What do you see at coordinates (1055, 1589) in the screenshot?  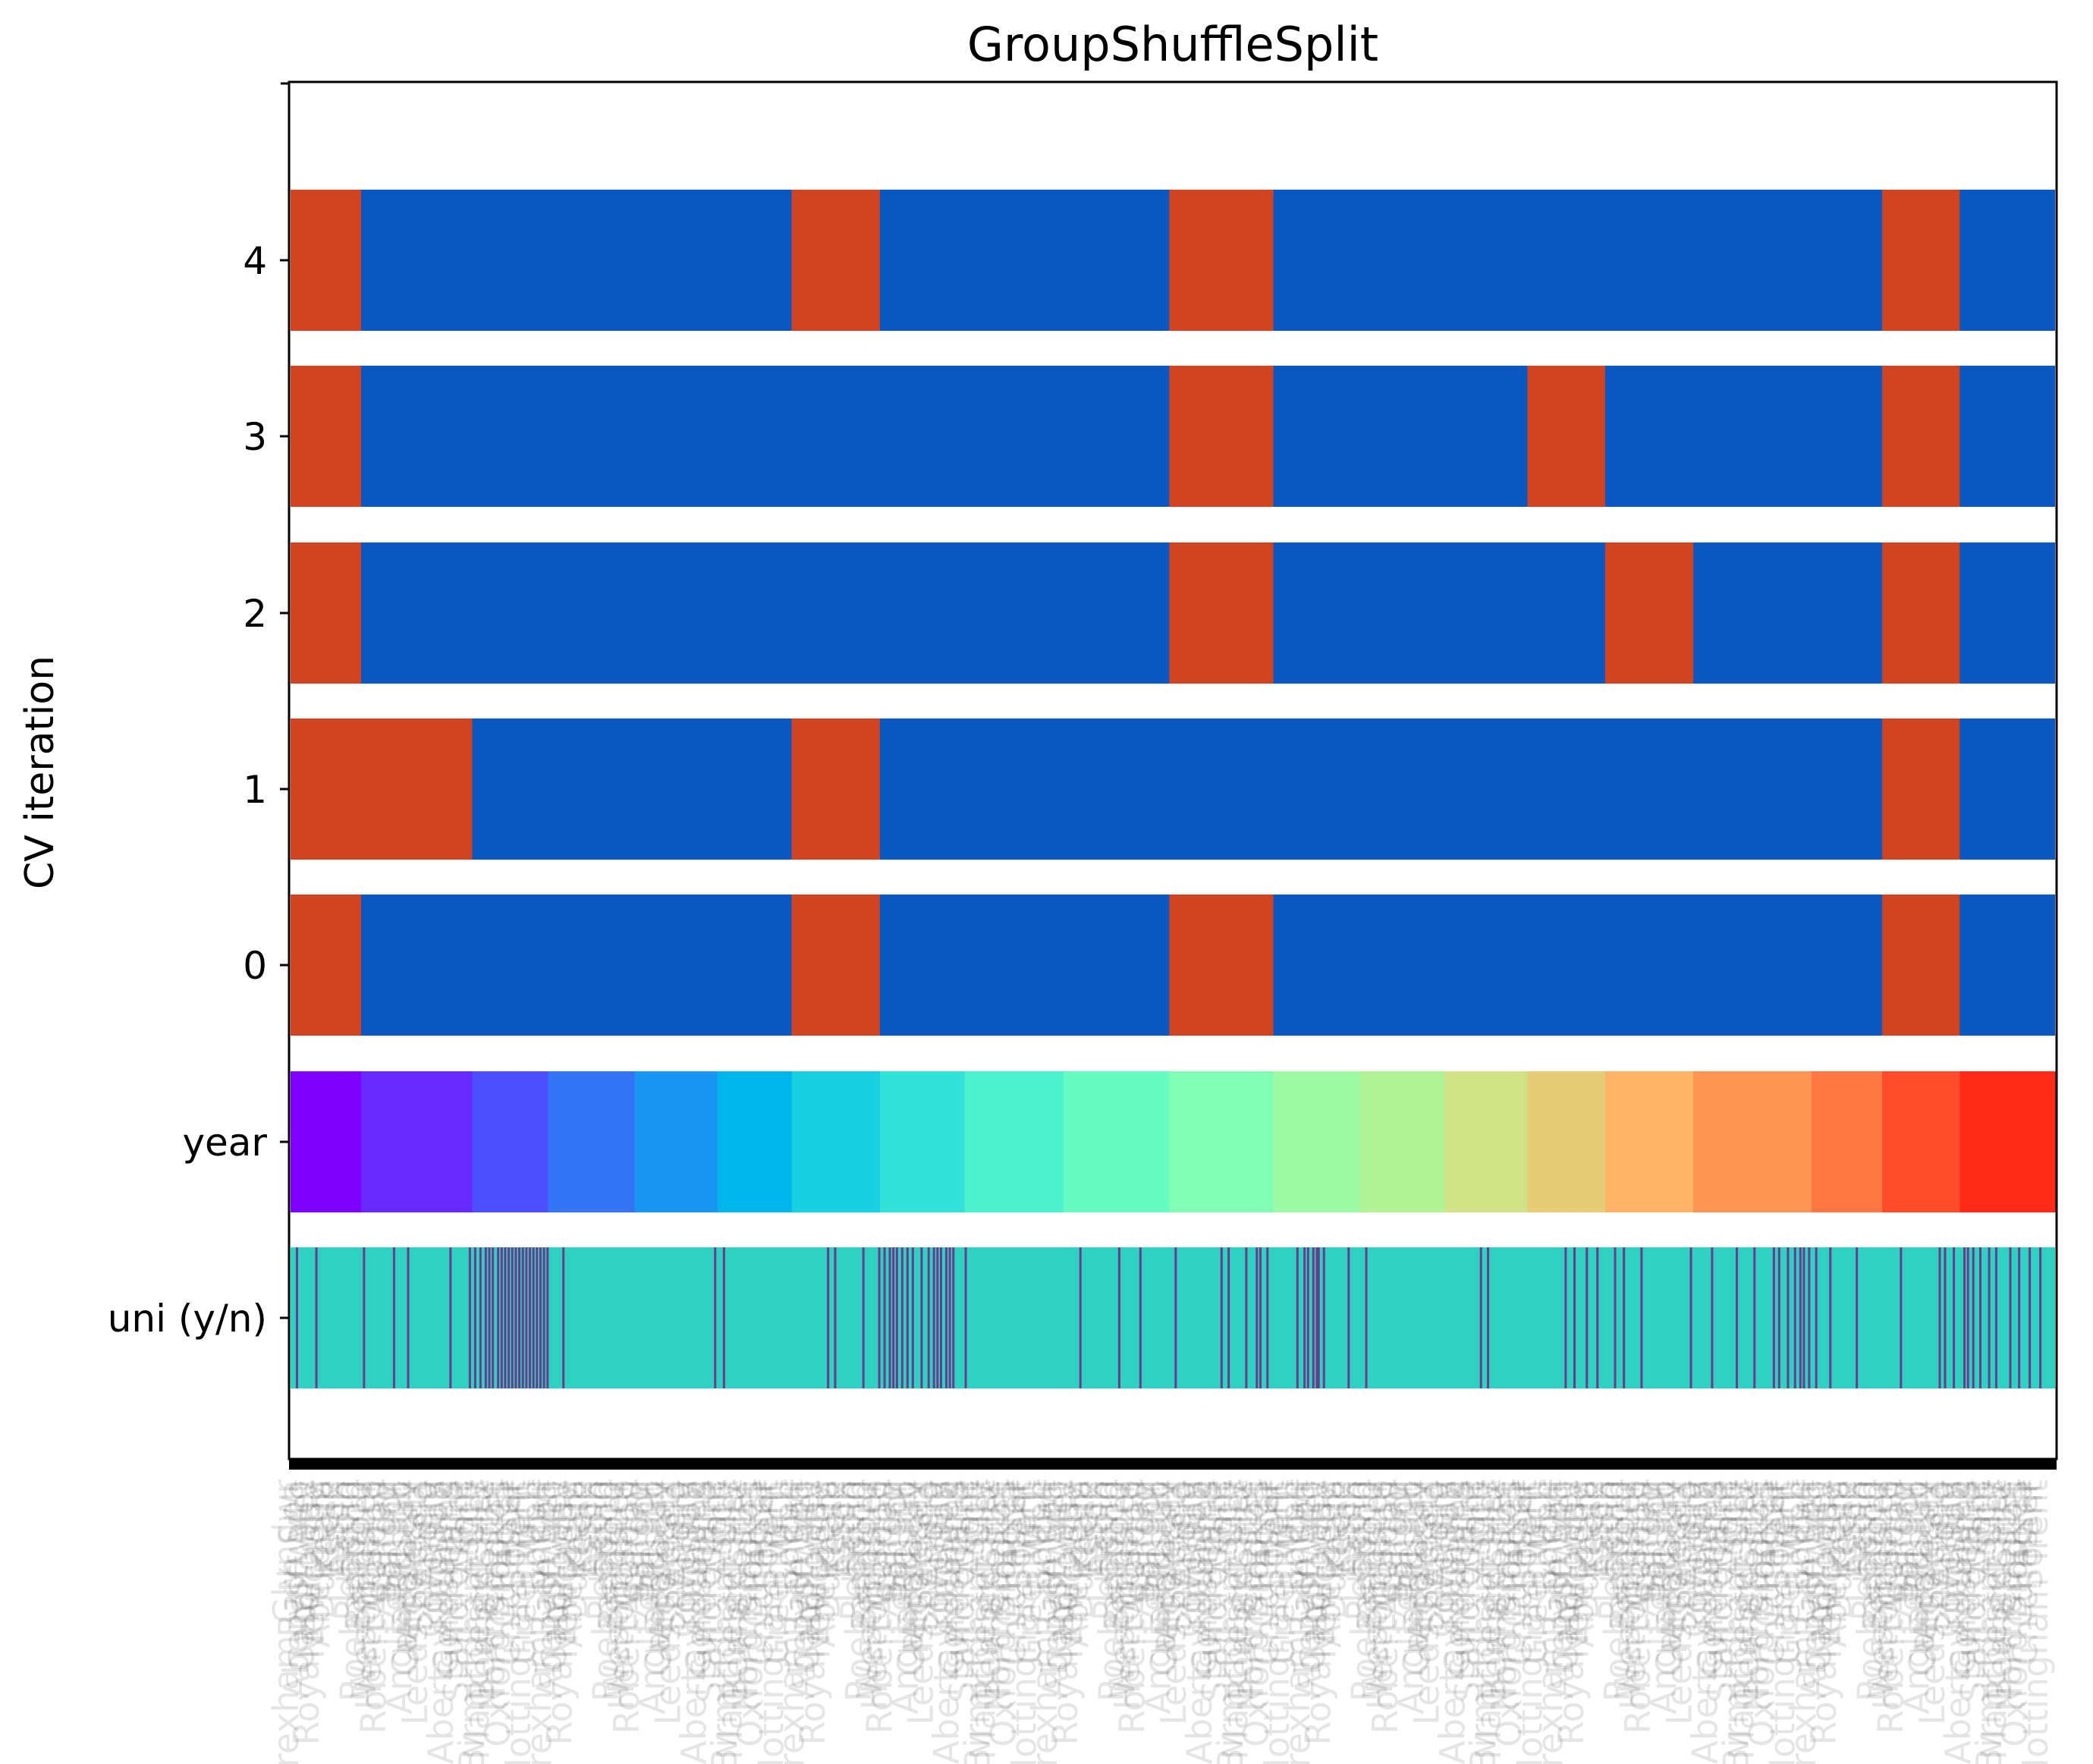 I see `x-tick-label: Aberystwyth` at bounding box center [1055, 1589].